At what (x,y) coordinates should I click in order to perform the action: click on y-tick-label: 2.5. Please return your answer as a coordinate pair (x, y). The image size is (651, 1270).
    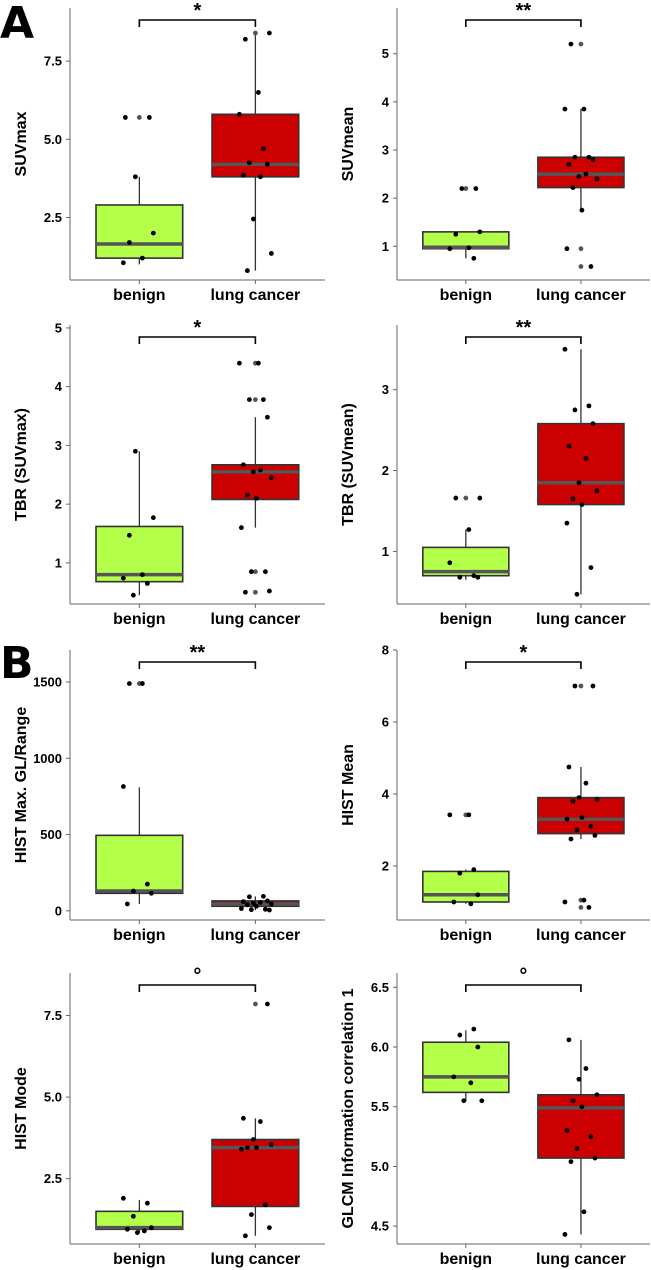
    Looking at the image, I should click on (53, 217).